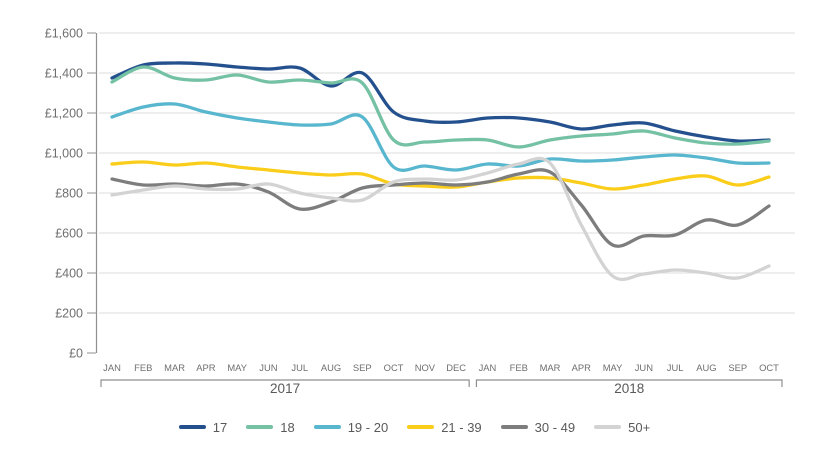  I want to click on month-label: DEC, so click(456, 367).